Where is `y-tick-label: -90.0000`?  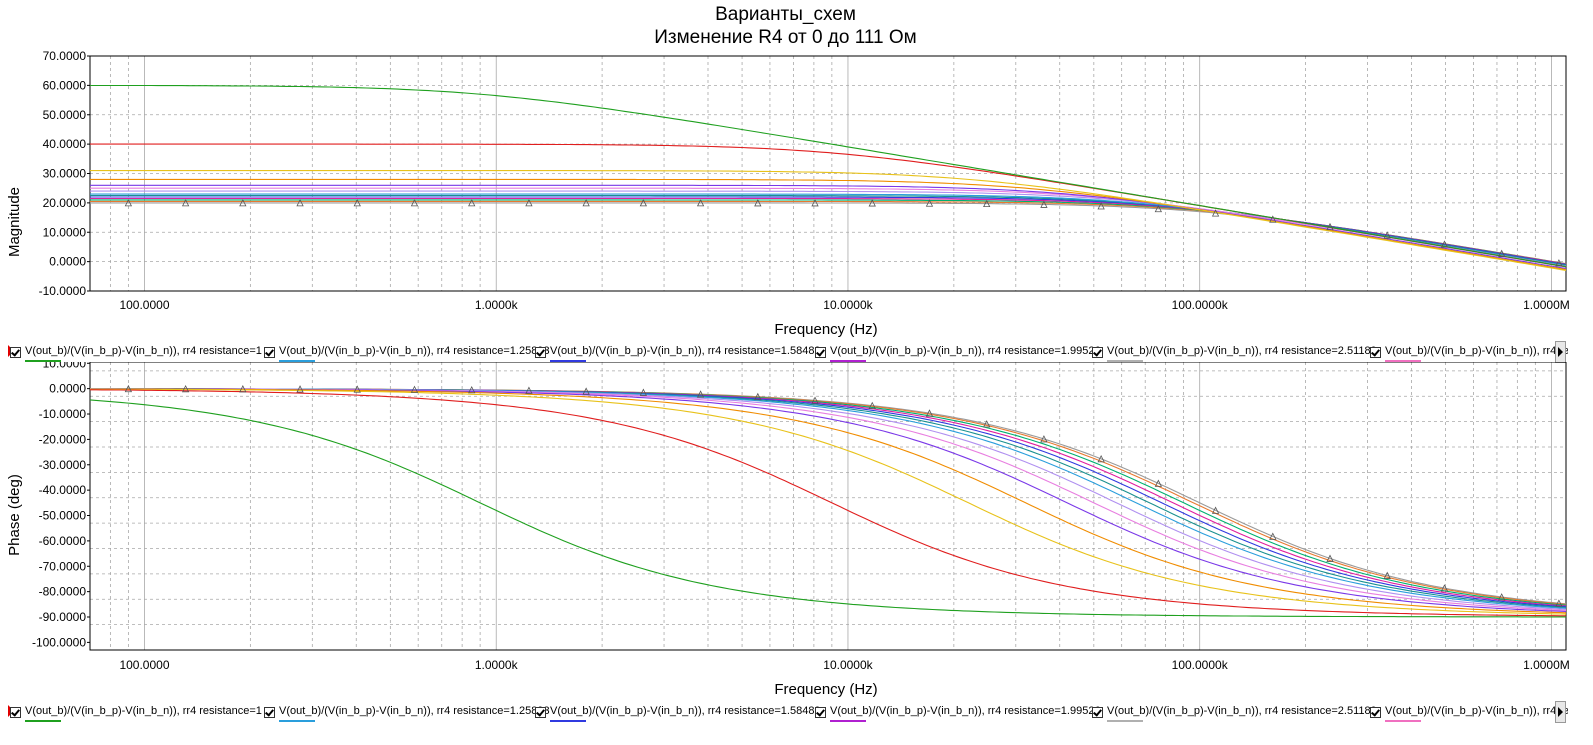 y-tick-label: -90.0000 is located at coordinates (63, 617).